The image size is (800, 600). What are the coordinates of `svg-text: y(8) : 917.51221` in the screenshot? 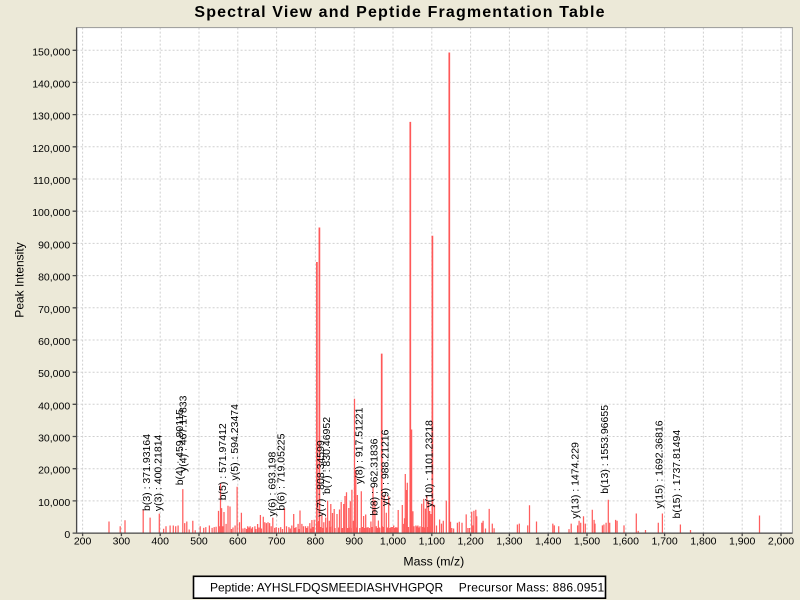 It's located at (359, 445).